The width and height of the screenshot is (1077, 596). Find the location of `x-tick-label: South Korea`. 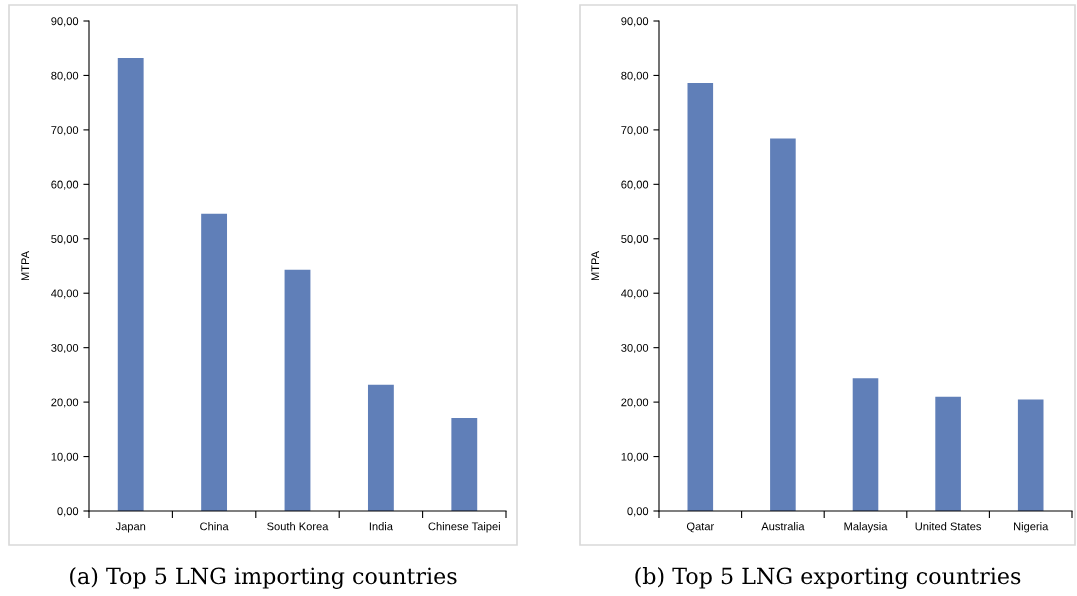

x-tick-label: South Korea is located at coordinates (298, 526).